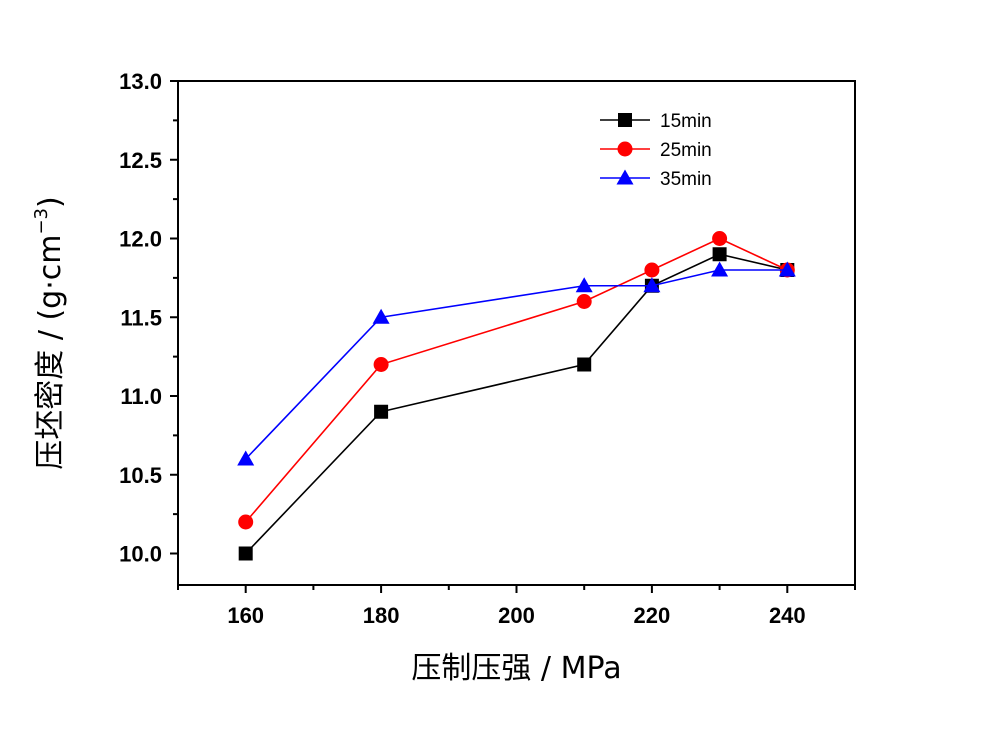 This screenshot has width=995, height=742. I want to click on legend-label: 25min, so click(686, 150).